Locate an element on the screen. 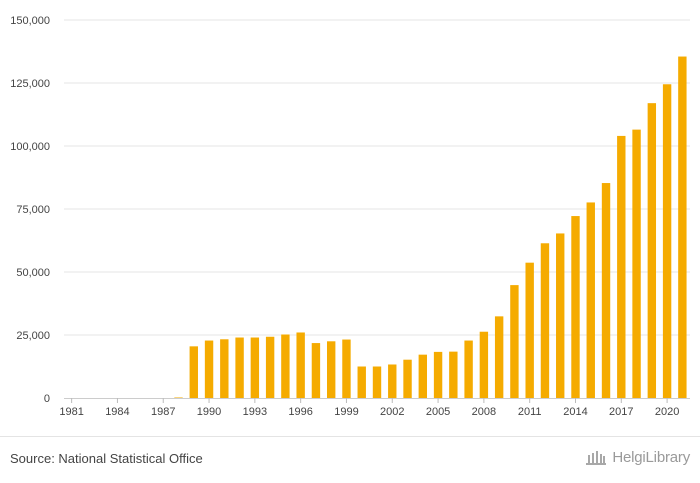  bar-2014 is located at coordinates (575, 307).